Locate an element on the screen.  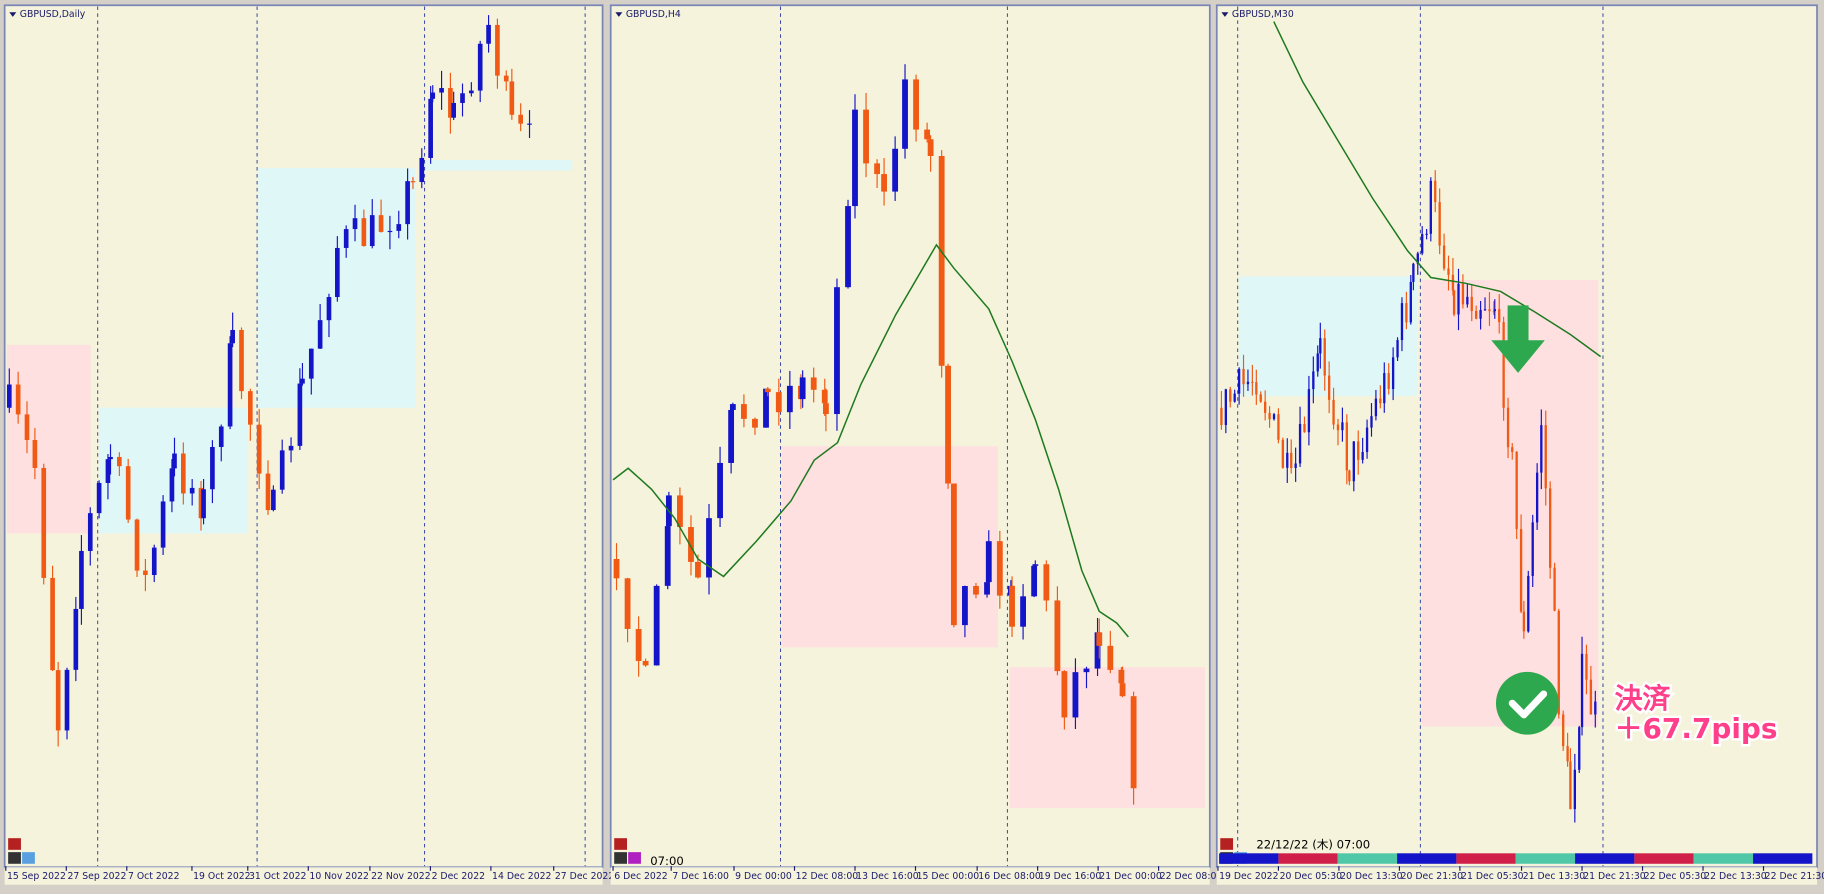
x-tick-label: 7 Dec 16:00 is located at coordinates (700, 876).